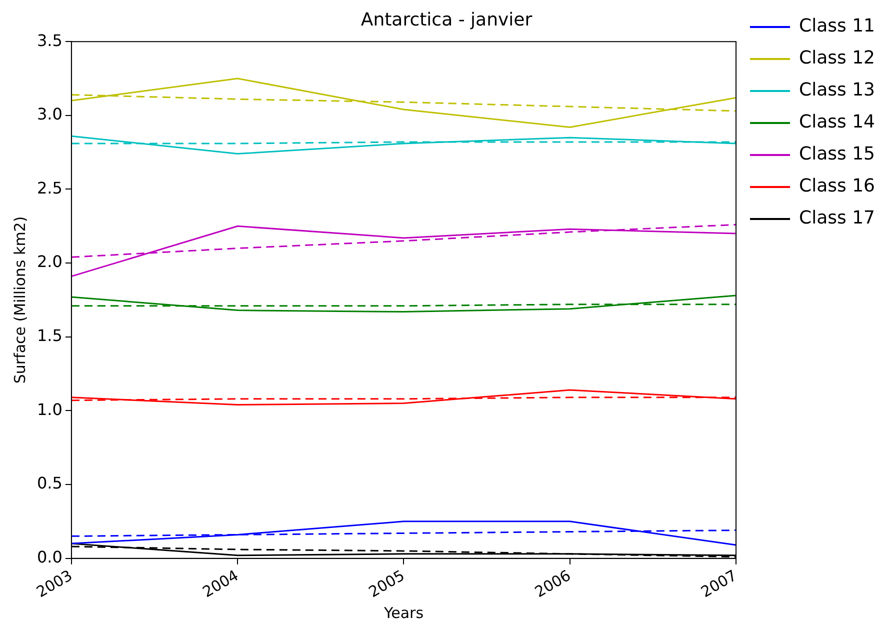 The width and height of the screenshot is (889, 627). Describe the element at coordinates (403, 613) in the screenshot. I see `x-axis-title: Years` at that location.